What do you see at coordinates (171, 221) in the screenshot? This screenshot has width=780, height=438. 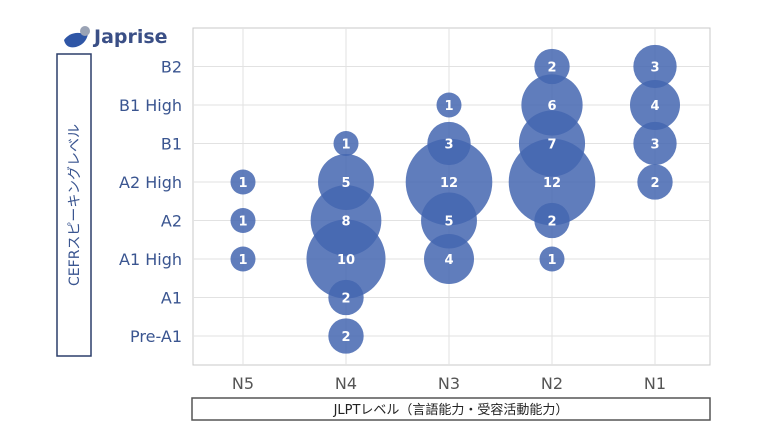 I see `y-tick-label: A2` at bounding box center [171, 221].